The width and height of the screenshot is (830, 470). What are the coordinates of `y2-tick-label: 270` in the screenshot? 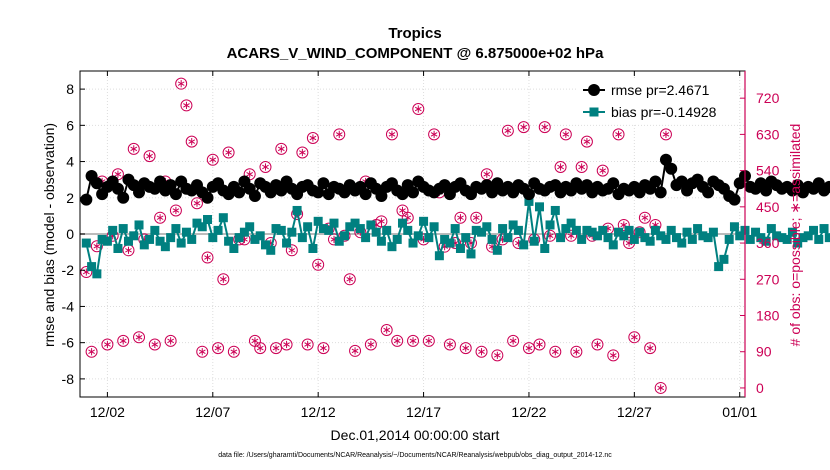 It's located at (768, 279).